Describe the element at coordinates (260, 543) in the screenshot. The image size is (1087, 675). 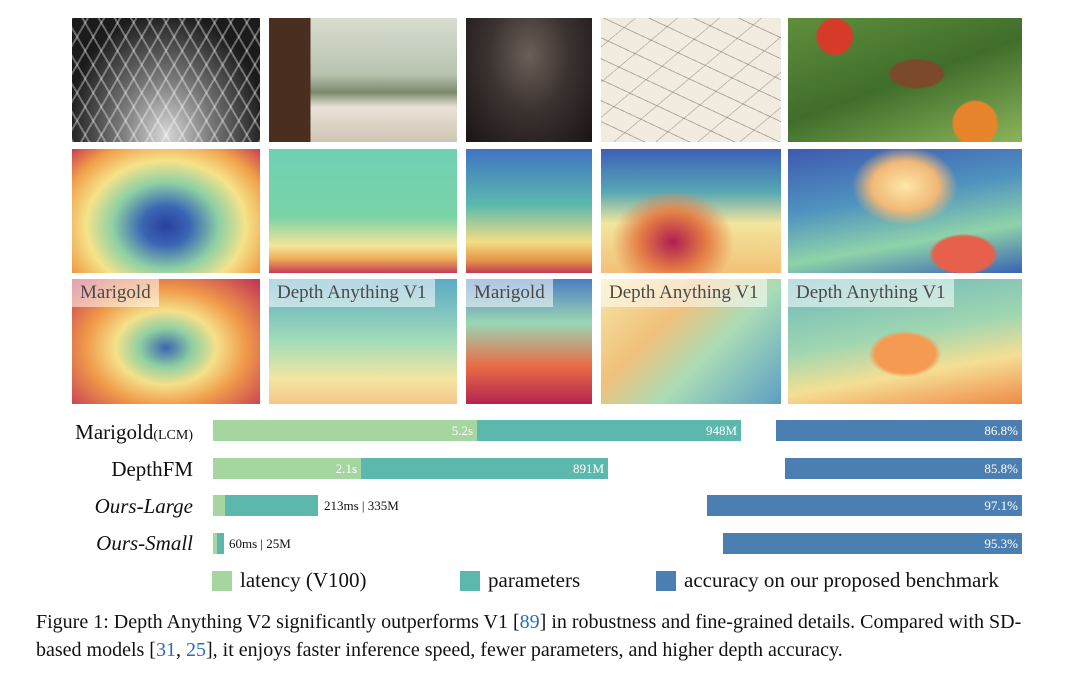
I see `latency-params-value: 60ms | 25M` at that location.